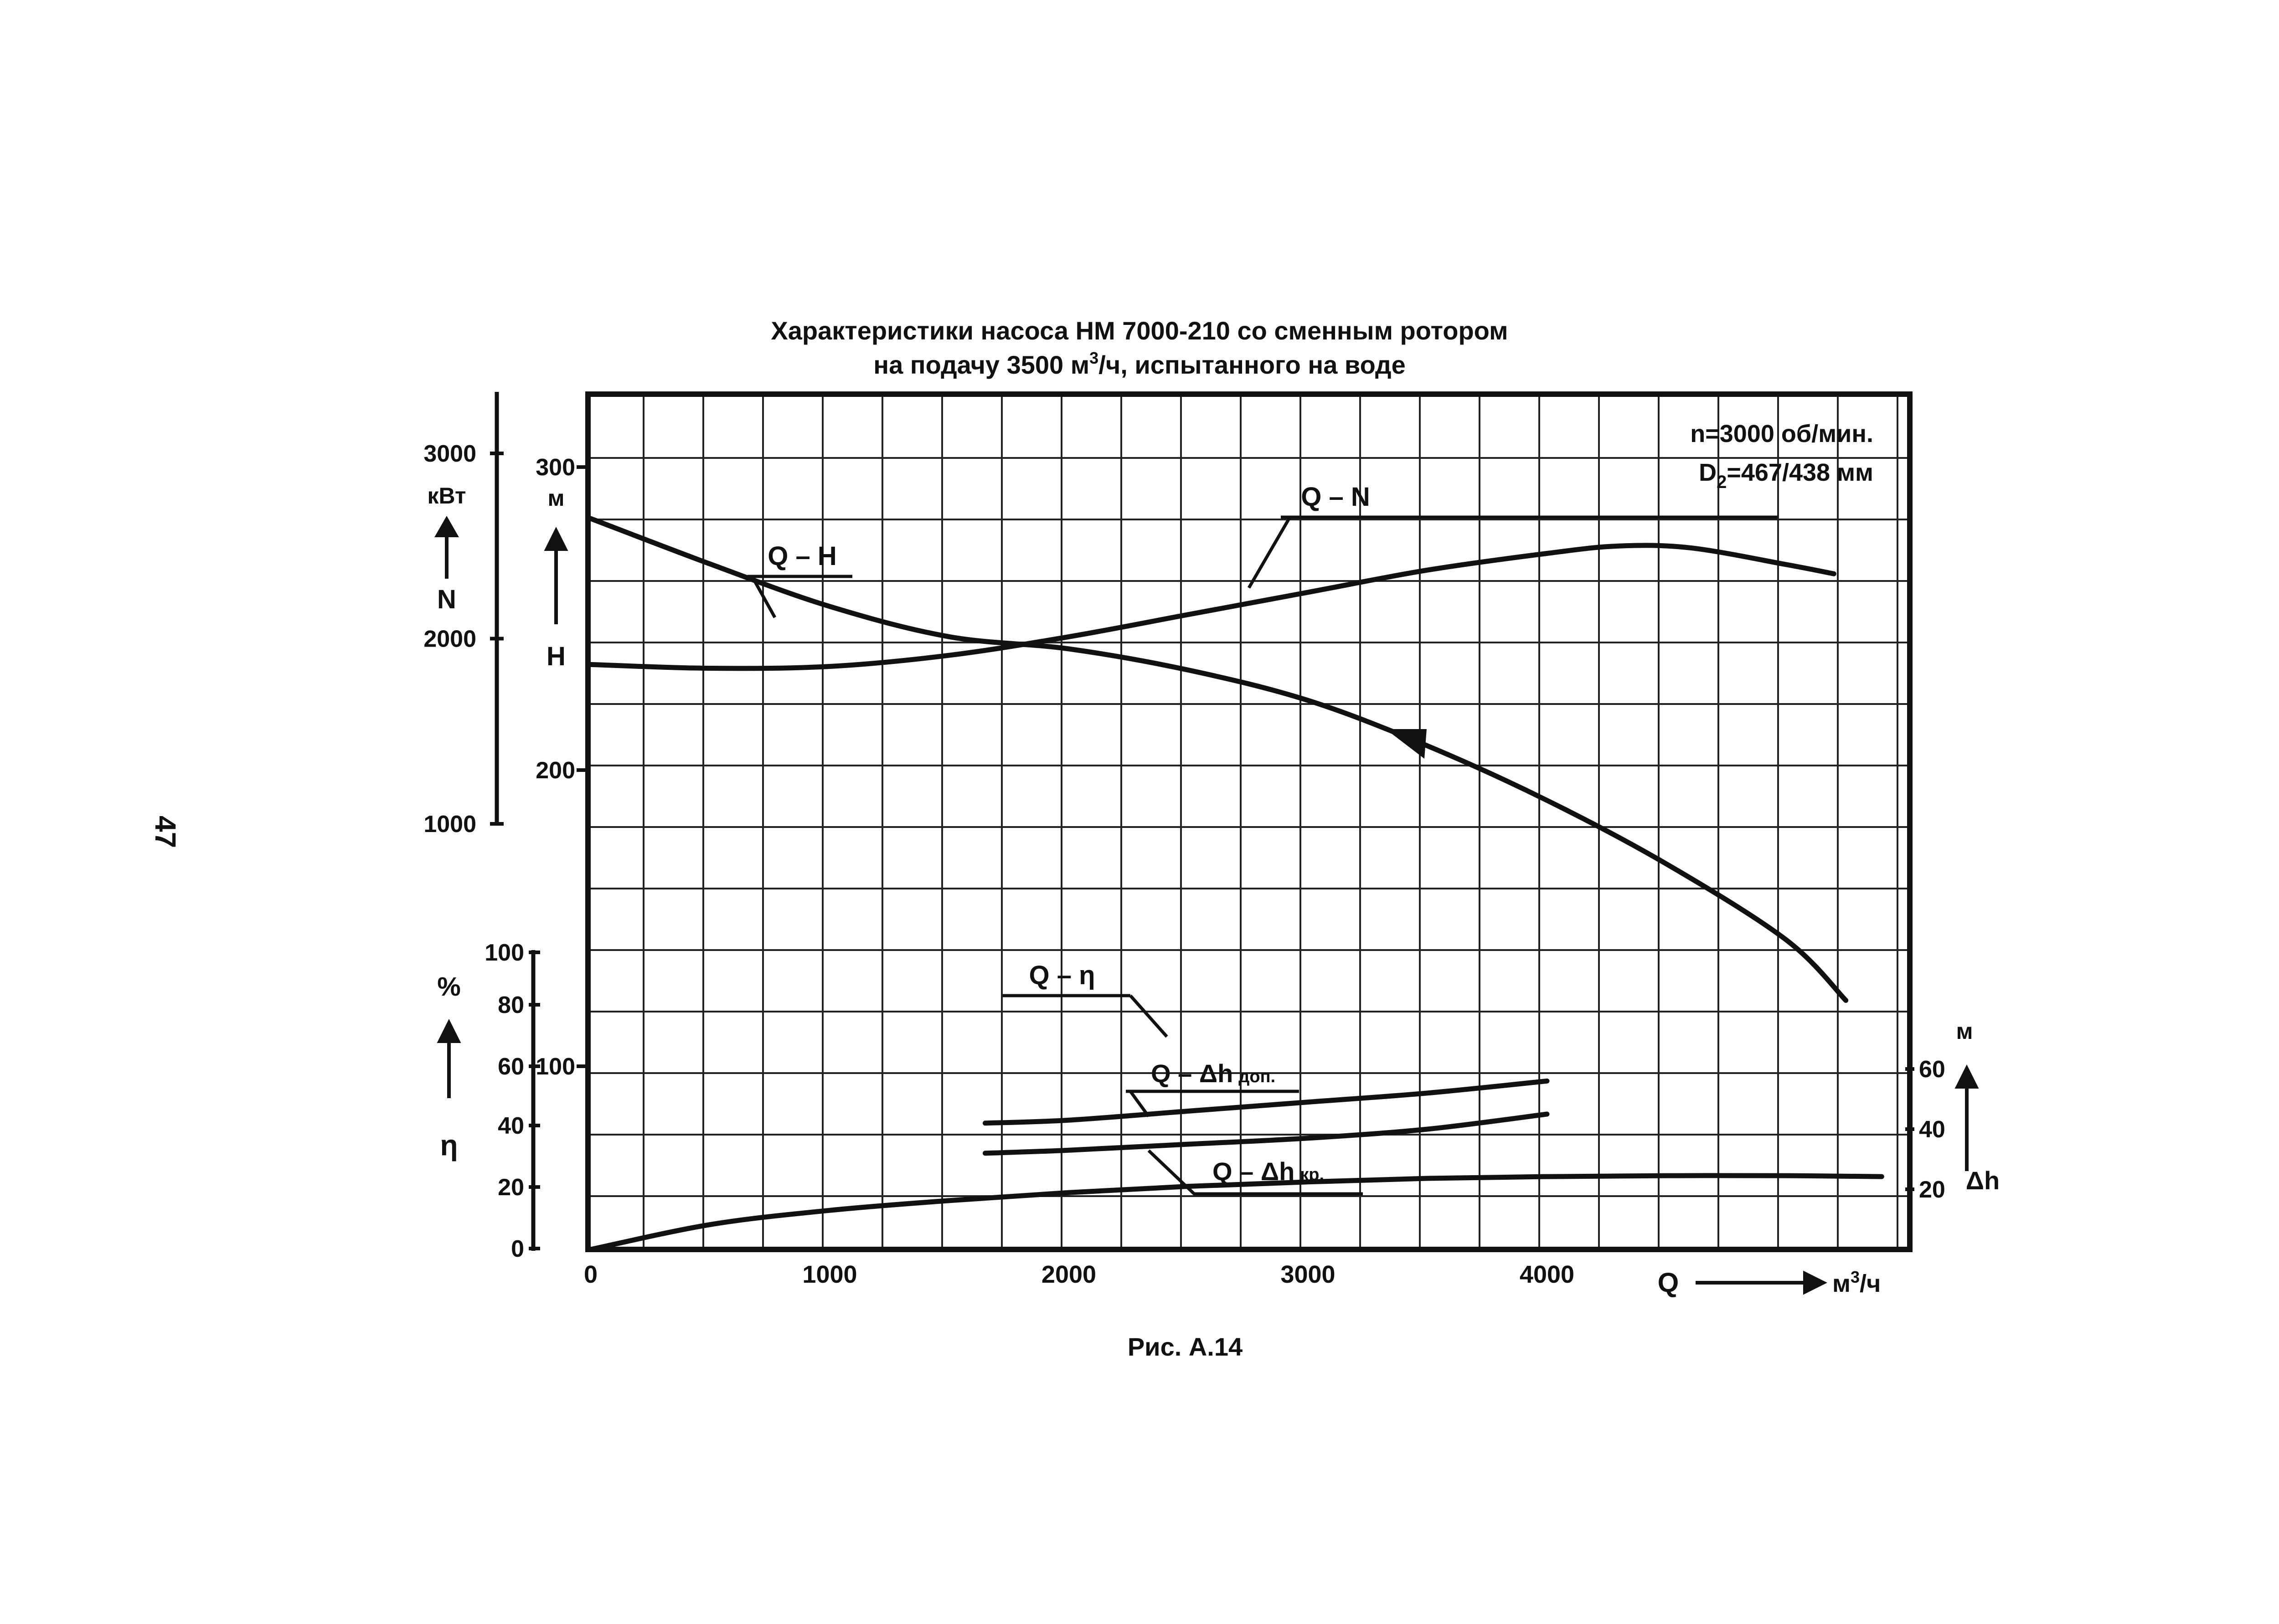 The width and height of the screenshot is (2279, 1624). I want to click on axis-eta-tick-label: 0, so click(517, 1249).